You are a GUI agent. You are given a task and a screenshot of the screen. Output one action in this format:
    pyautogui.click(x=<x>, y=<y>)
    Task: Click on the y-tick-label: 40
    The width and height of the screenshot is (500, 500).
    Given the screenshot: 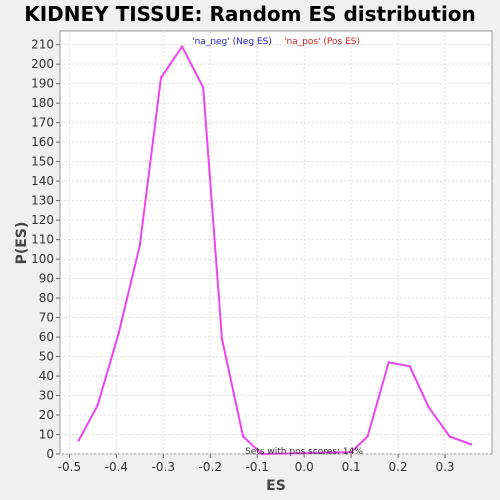 What is the action you would take?
    pyautogui.click(x=46, y=376)
    